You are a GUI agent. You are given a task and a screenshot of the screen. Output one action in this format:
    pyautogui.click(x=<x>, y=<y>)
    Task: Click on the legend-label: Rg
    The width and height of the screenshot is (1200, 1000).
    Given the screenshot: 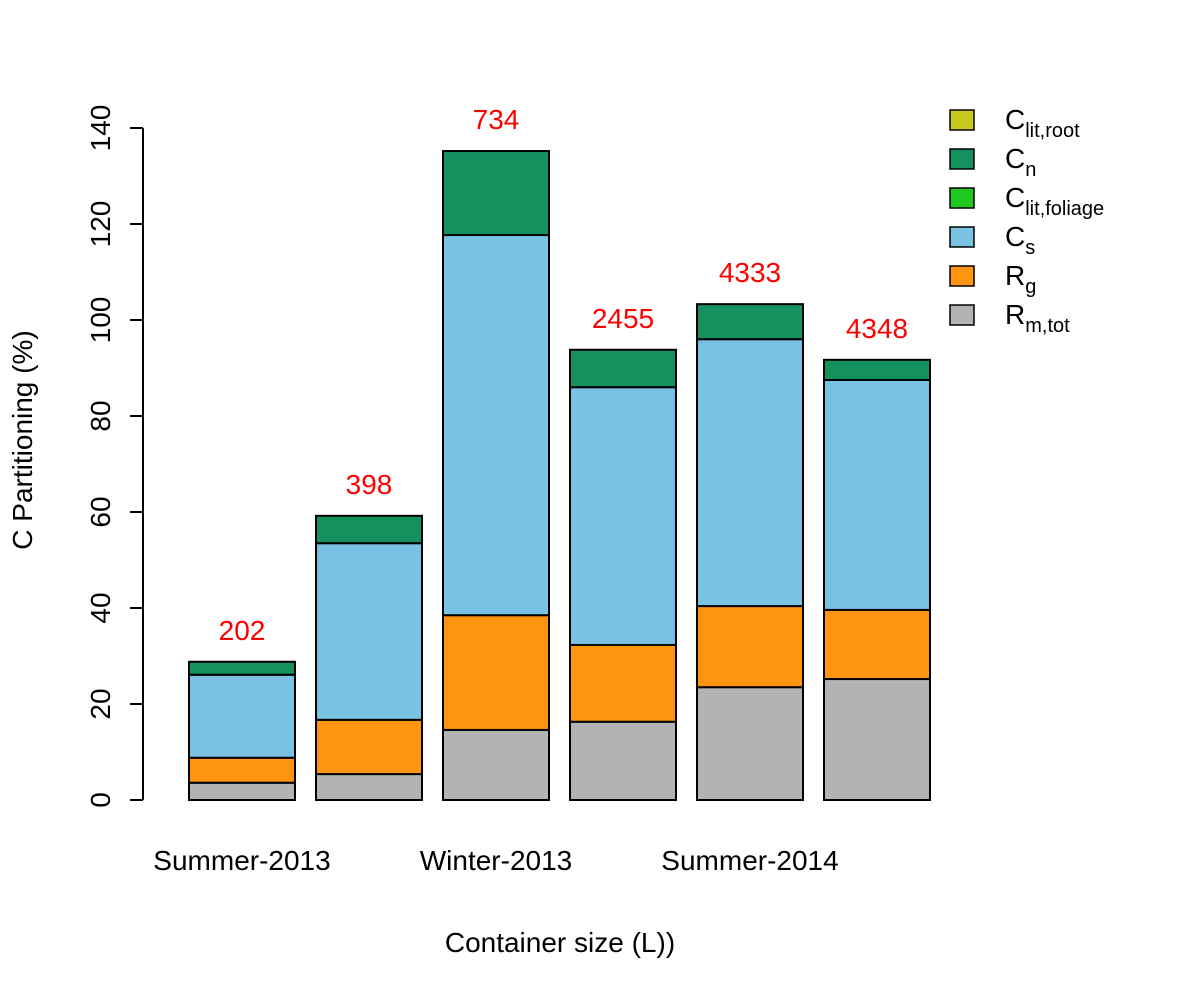 What is the action you would take?
    pyautogui.click(x=1020, y=279)
    